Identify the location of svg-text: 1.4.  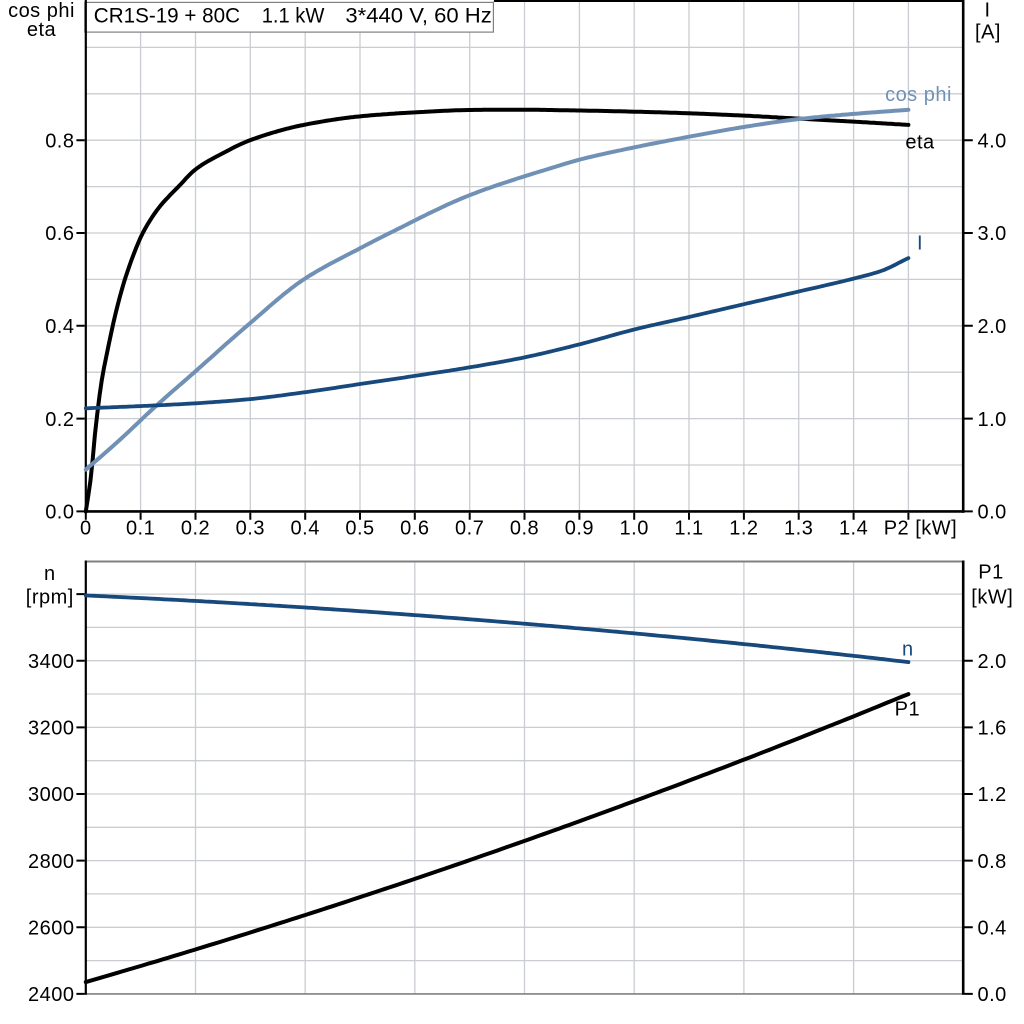
(853, 529).